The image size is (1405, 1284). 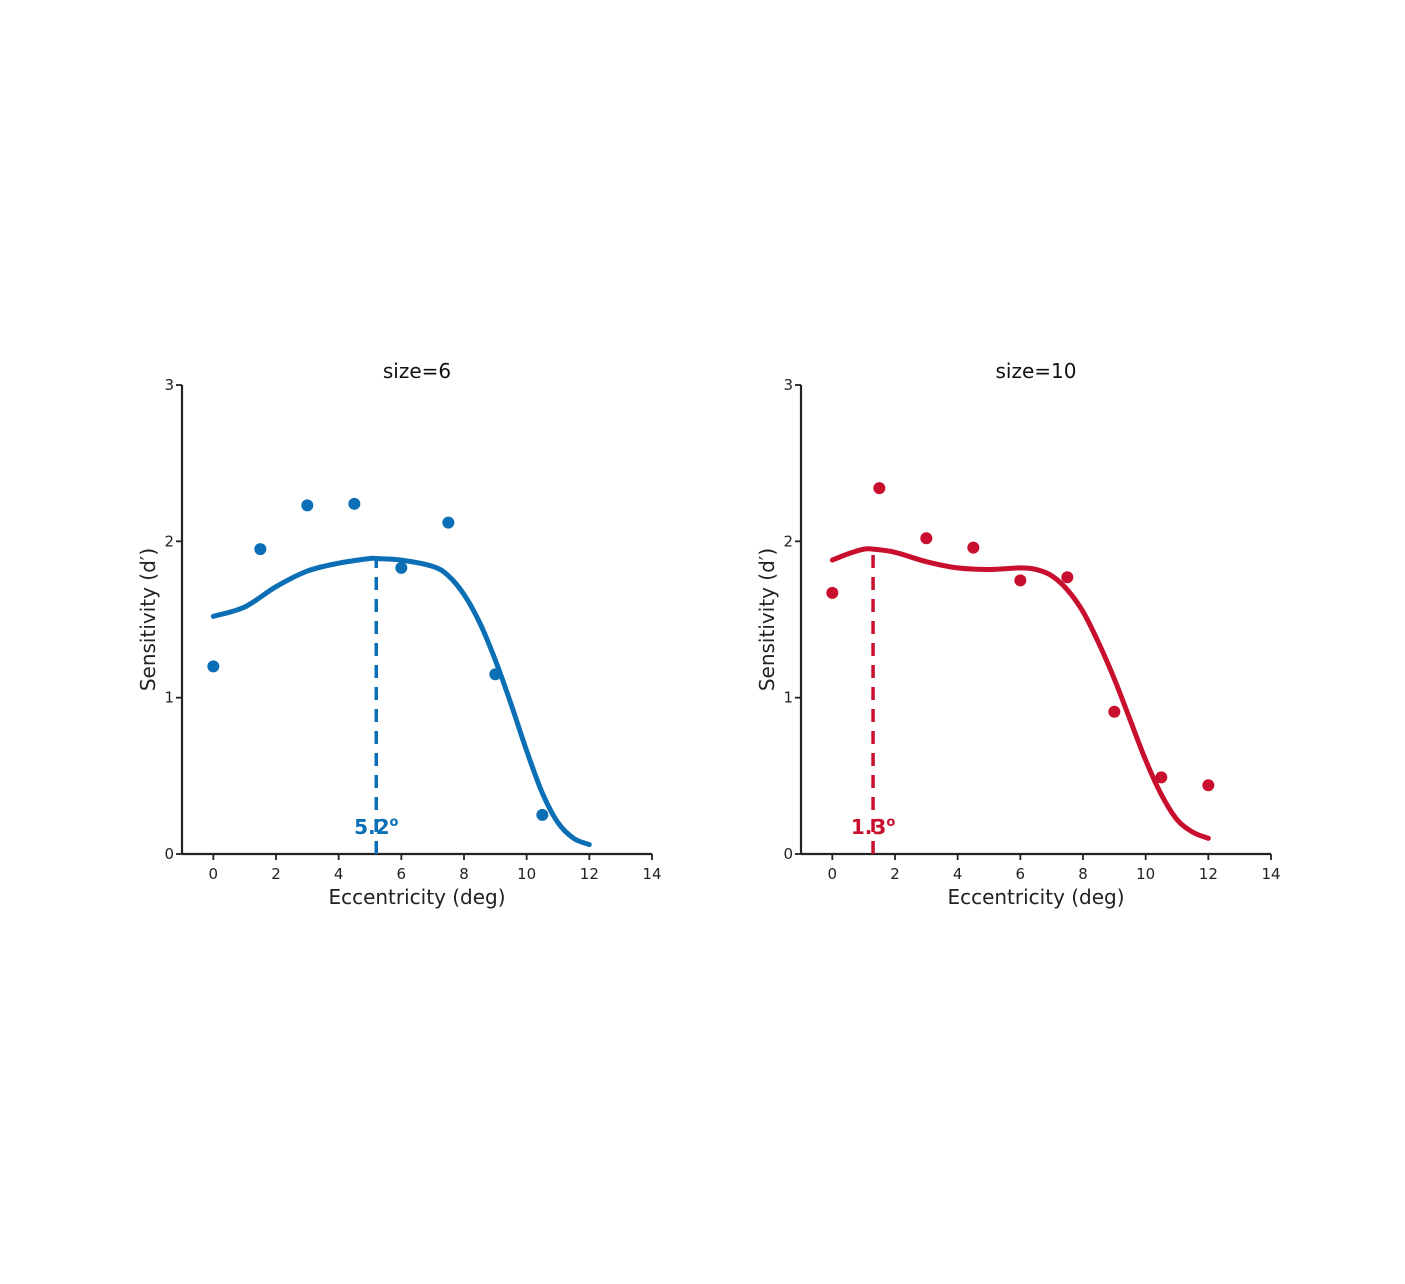 What do you see at coordinates (417, 371) in the screenshot?
I see `panel-title: size=6` at bounding box center [417, 371].